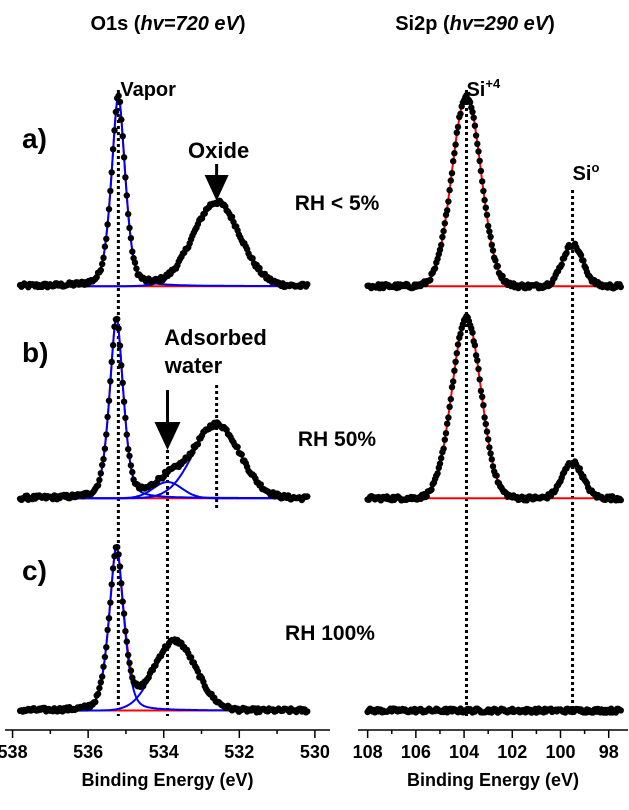 The image size is (629, 810). What do you see at coordinates (595, 167) in the screenshot?
I see `si2p-peak-label-sup: o` at bounding box center [595, 167].